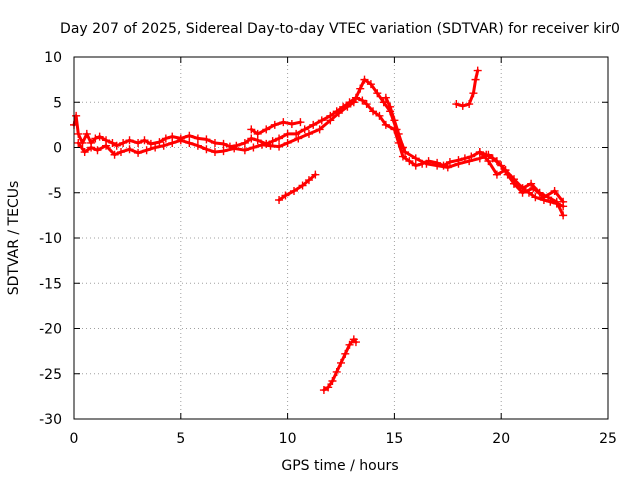 This screenshot has height=480, width=640. Describe the element at coordinates (501, 439) in the screenshot. I see `x-tick-label: 20` at that location.